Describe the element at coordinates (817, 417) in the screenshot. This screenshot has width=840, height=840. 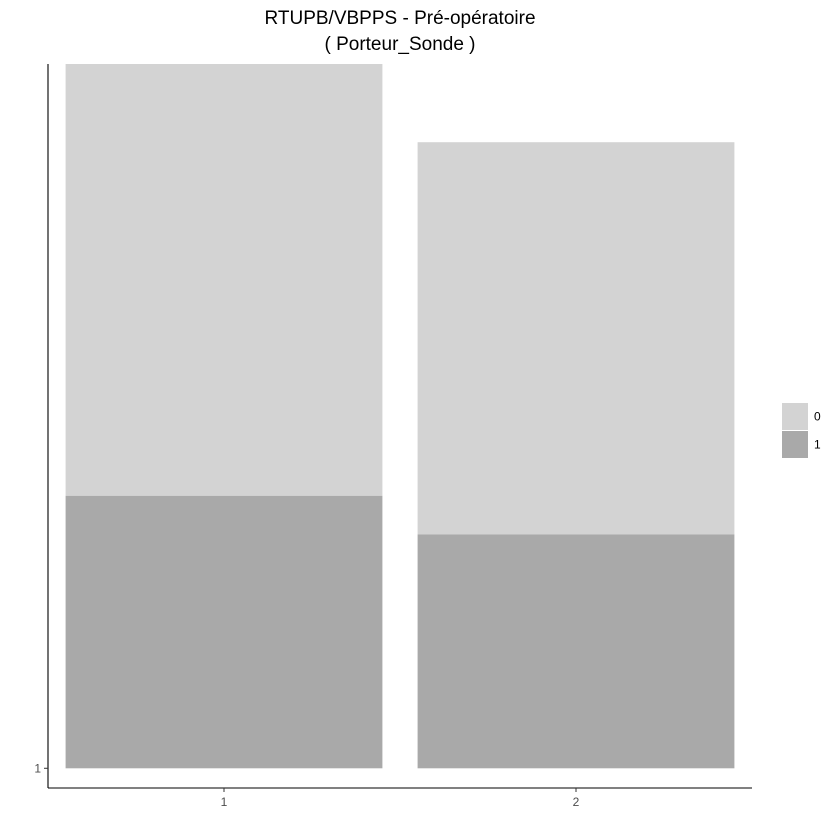
I see `legend-label-0: 0` at that location.